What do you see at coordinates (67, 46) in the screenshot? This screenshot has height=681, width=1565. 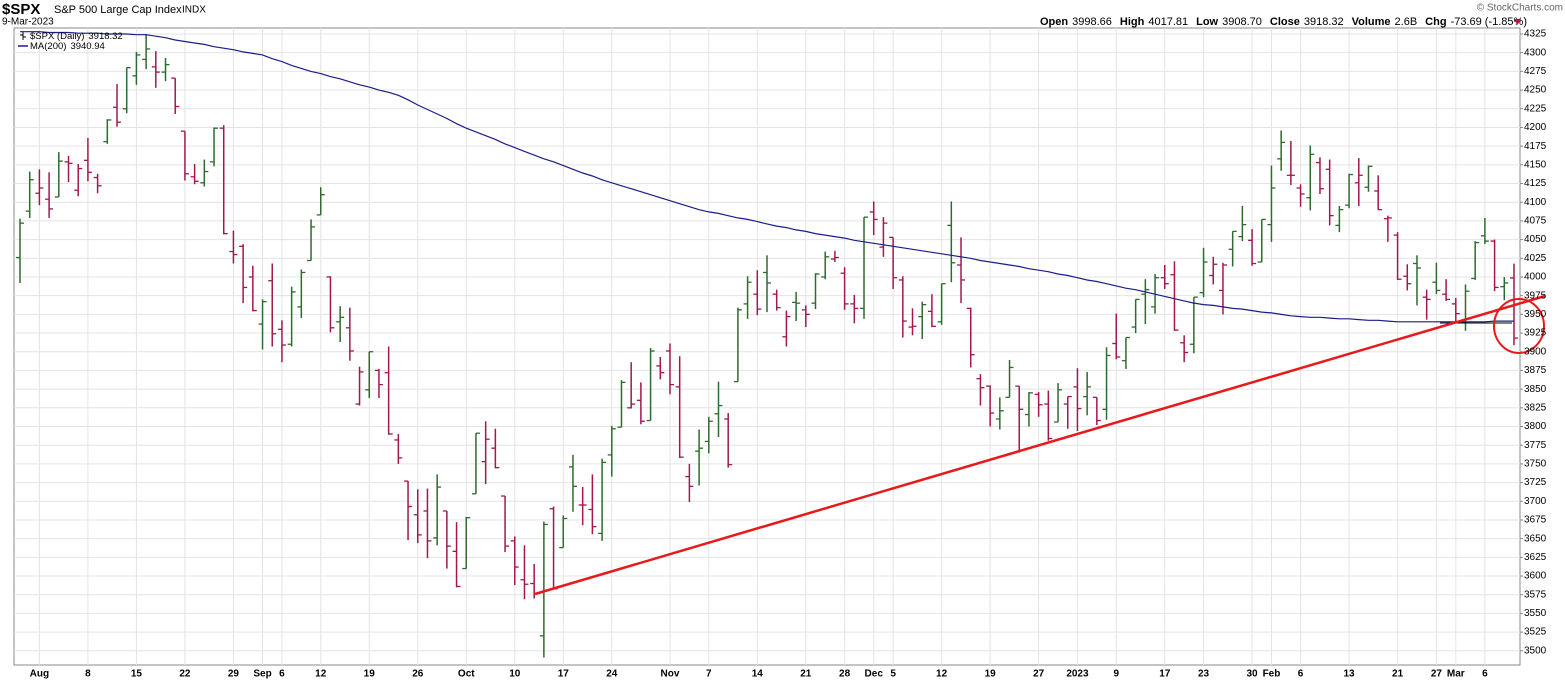 I see `legend-entry: MA(200) 3940.94` at bounding box center [67, 46].